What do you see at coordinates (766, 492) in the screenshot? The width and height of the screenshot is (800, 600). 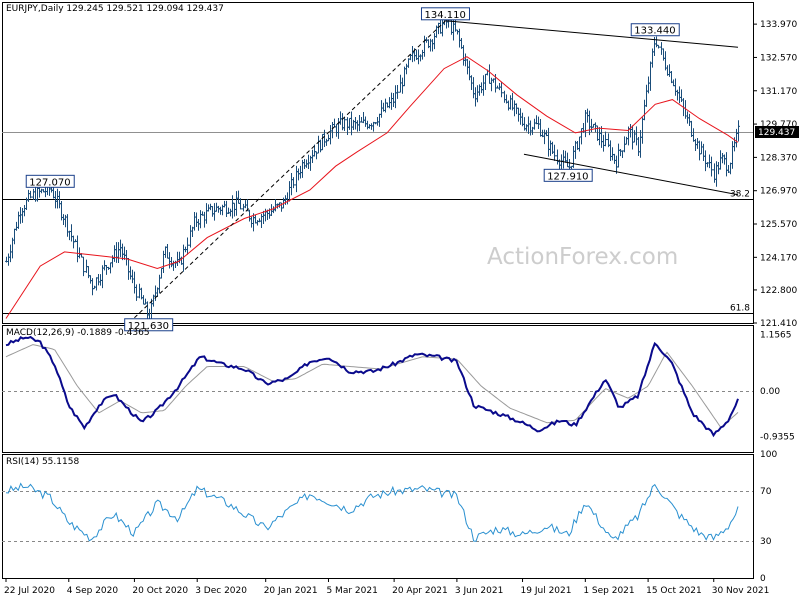 I see `rsi-y-tick-label: 70` at bounding box center [766, 492].